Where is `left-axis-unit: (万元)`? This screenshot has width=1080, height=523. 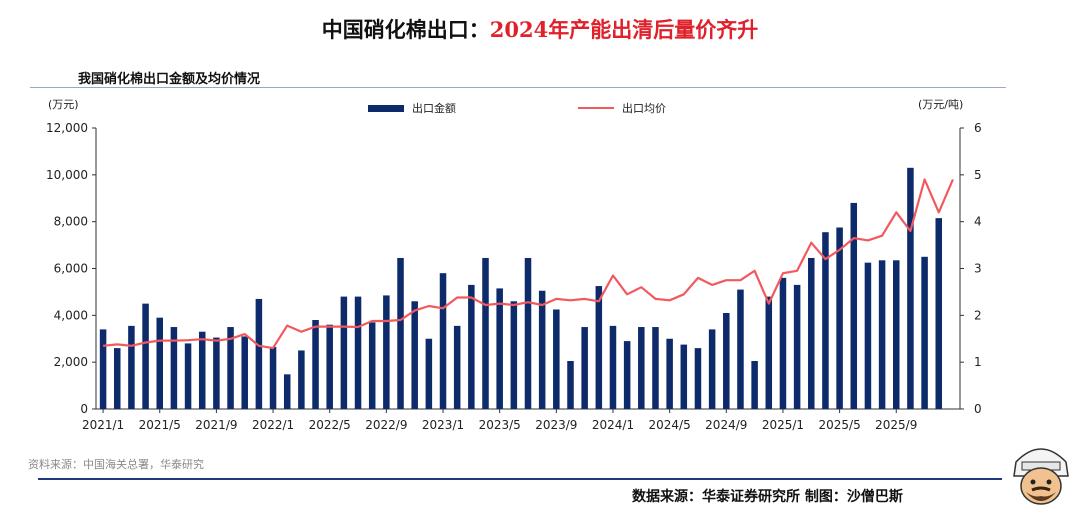 left-axis-unit: (万元) is located at coordinates (63, 104).